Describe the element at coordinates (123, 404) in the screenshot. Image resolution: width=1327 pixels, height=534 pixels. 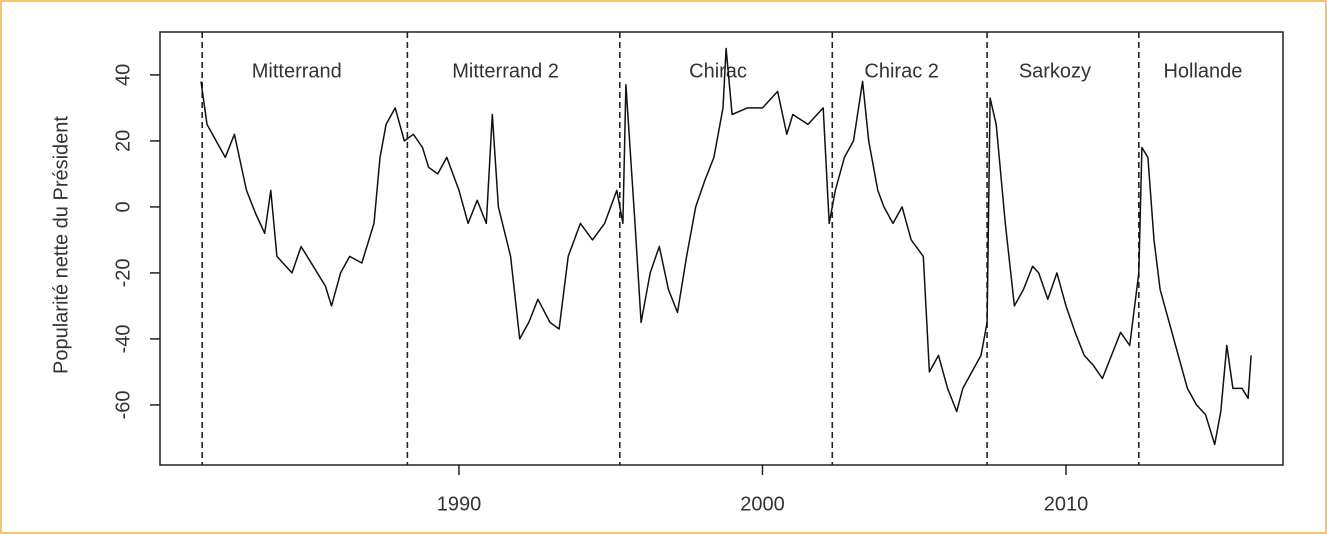
I see `y-tick-label: -60` at that location.